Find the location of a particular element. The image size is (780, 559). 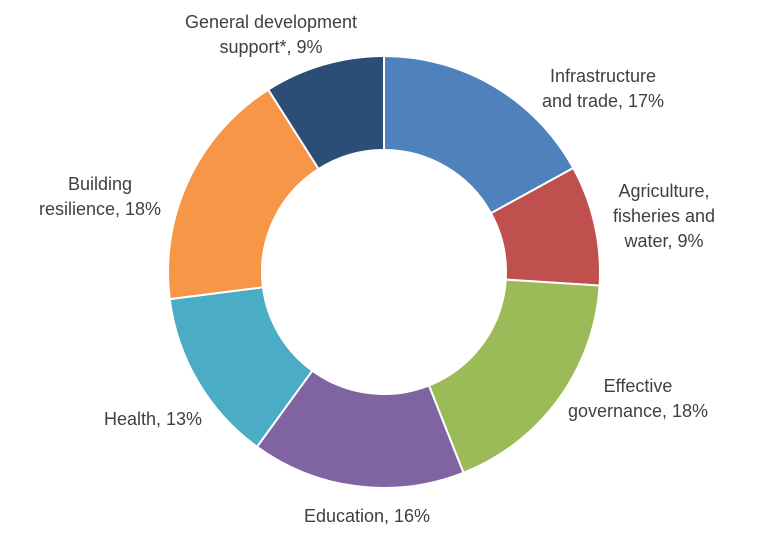

slice-label-5: Building resilience, 18% is located at coordinates (100, 196).